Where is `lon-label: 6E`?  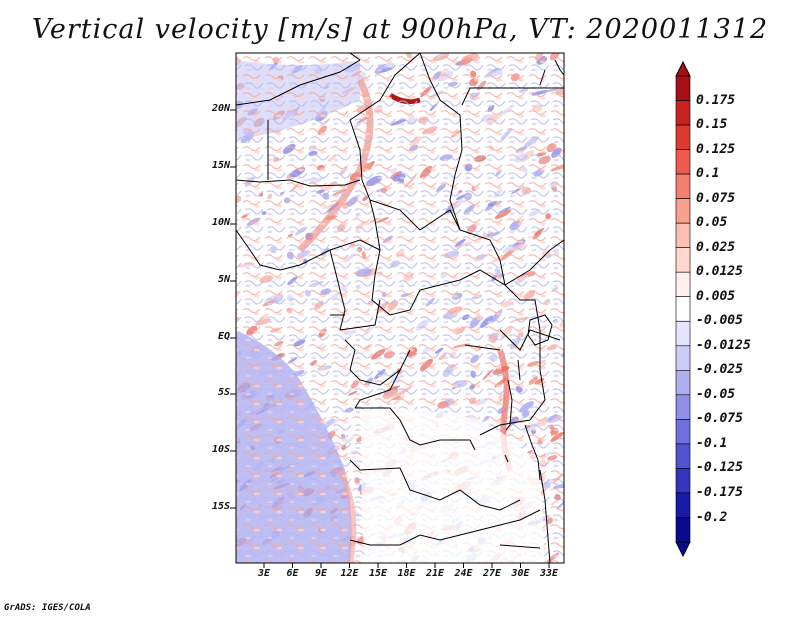
lon-label: 6E is located at coordinates (292, 573).